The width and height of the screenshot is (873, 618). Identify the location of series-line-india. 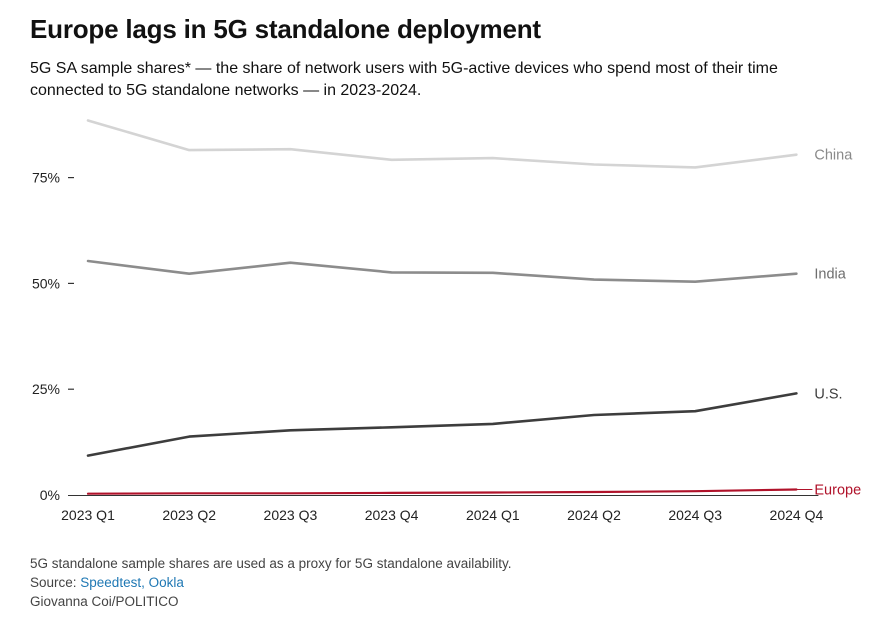
(442, 271).